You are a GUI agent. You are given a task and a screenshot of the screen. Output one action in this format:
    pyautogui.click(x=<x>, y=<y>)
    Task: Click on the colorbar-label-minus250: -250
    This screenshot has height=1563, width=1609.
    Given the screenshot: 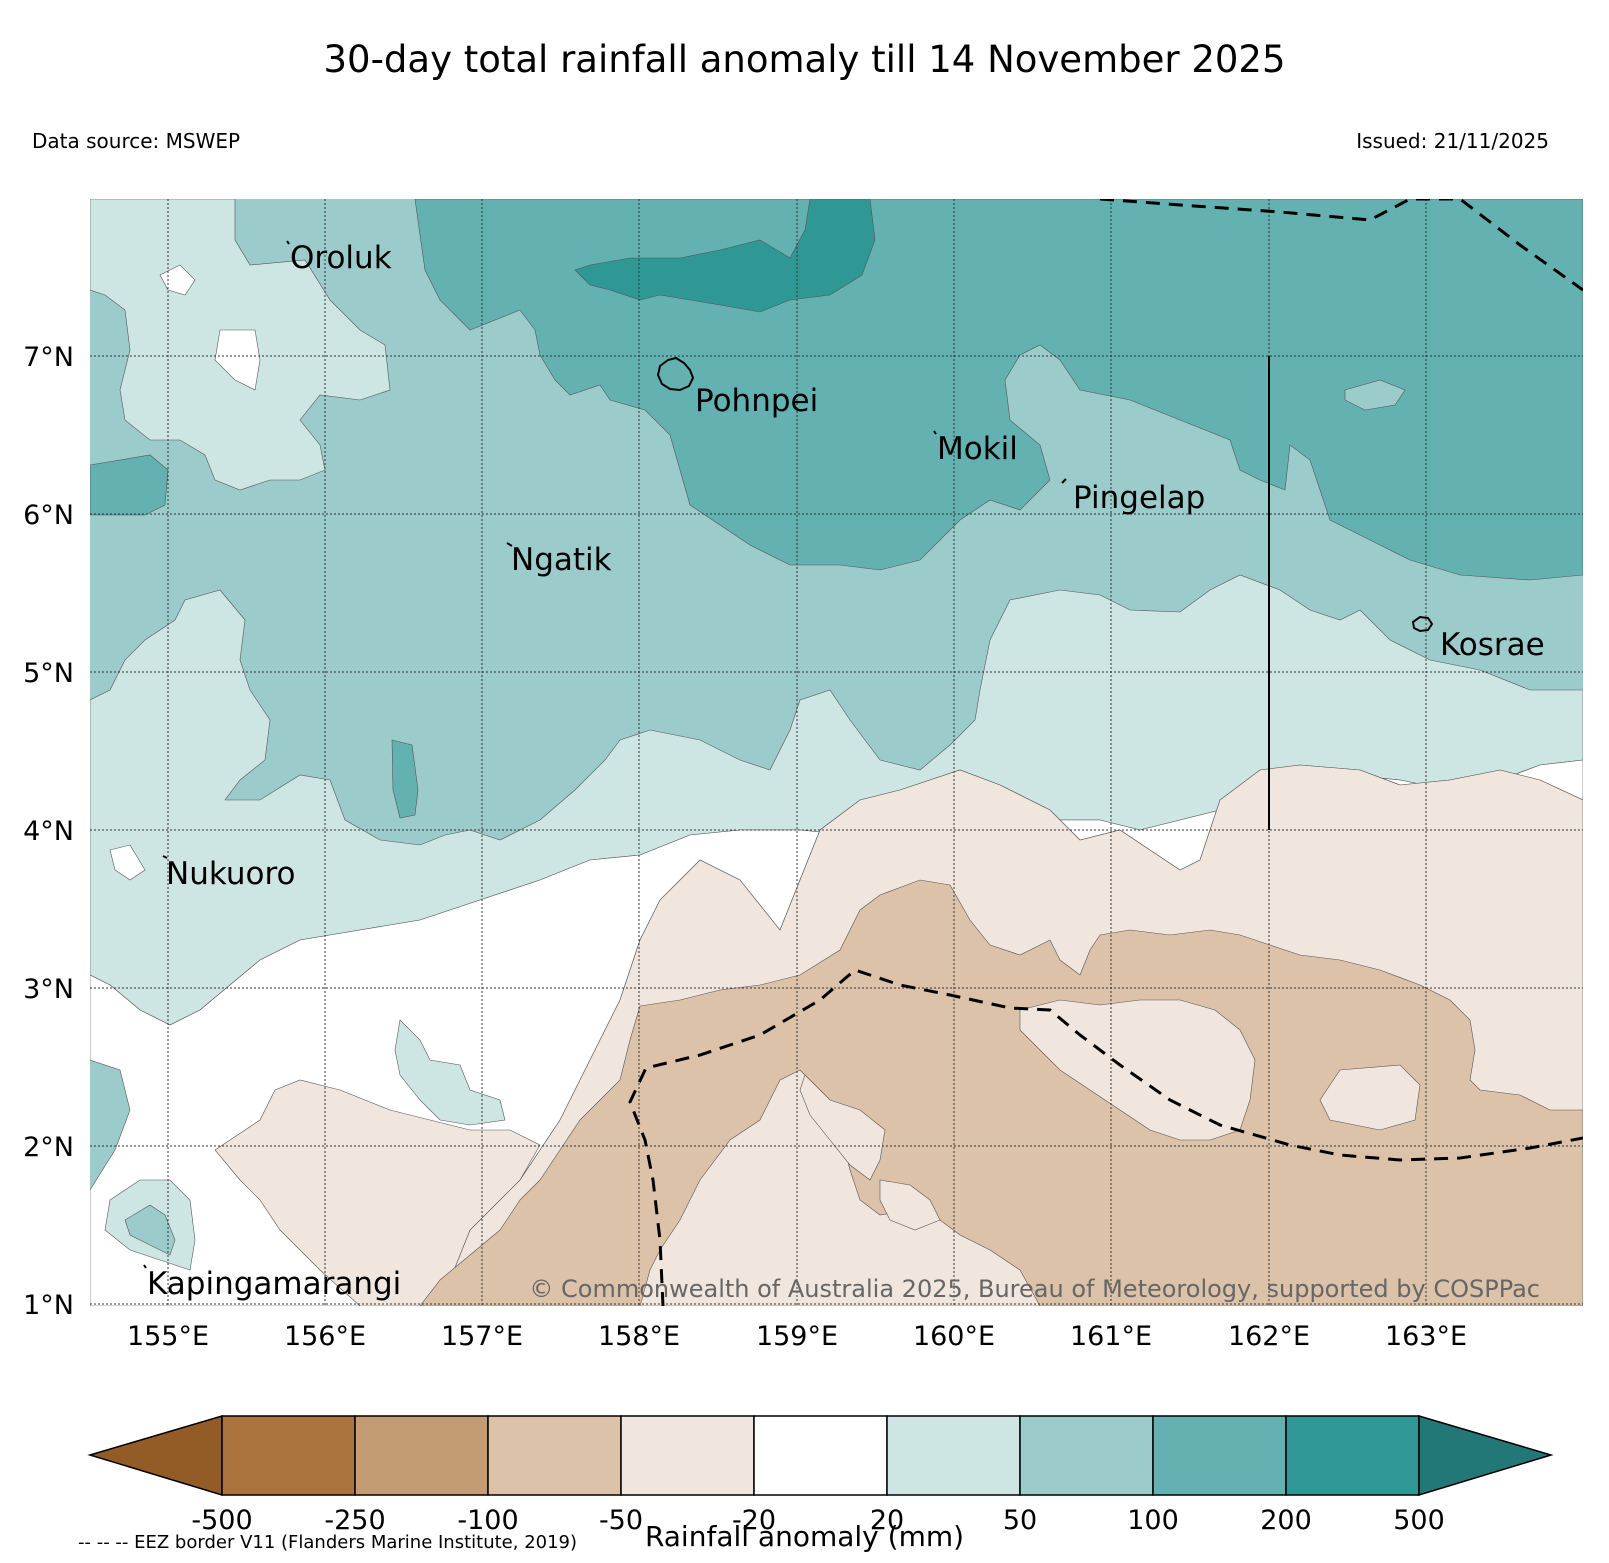 What is the action you would take?
    pyautogui.click(x=354, y=1520)
    